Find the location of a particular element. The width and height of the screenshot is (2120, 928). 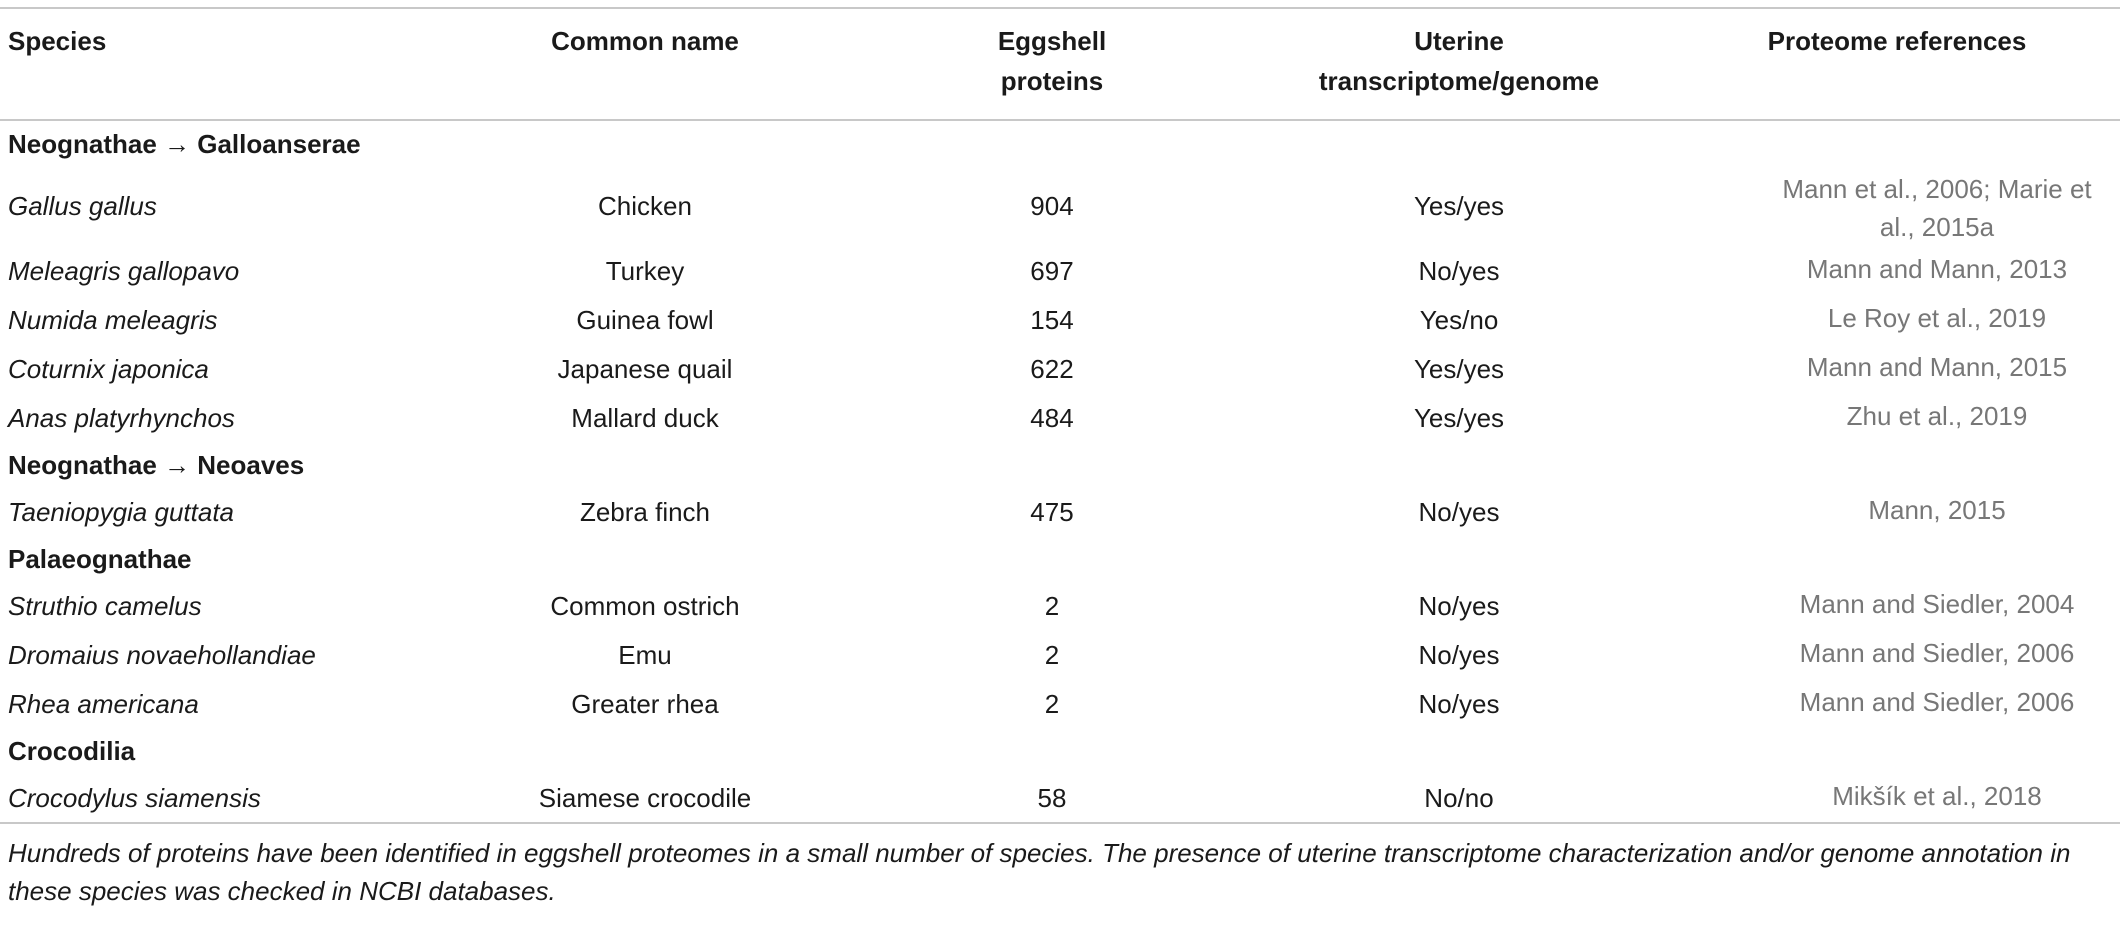

reference: Zhu et al., 2019 is located at coordinates (1937, 416).